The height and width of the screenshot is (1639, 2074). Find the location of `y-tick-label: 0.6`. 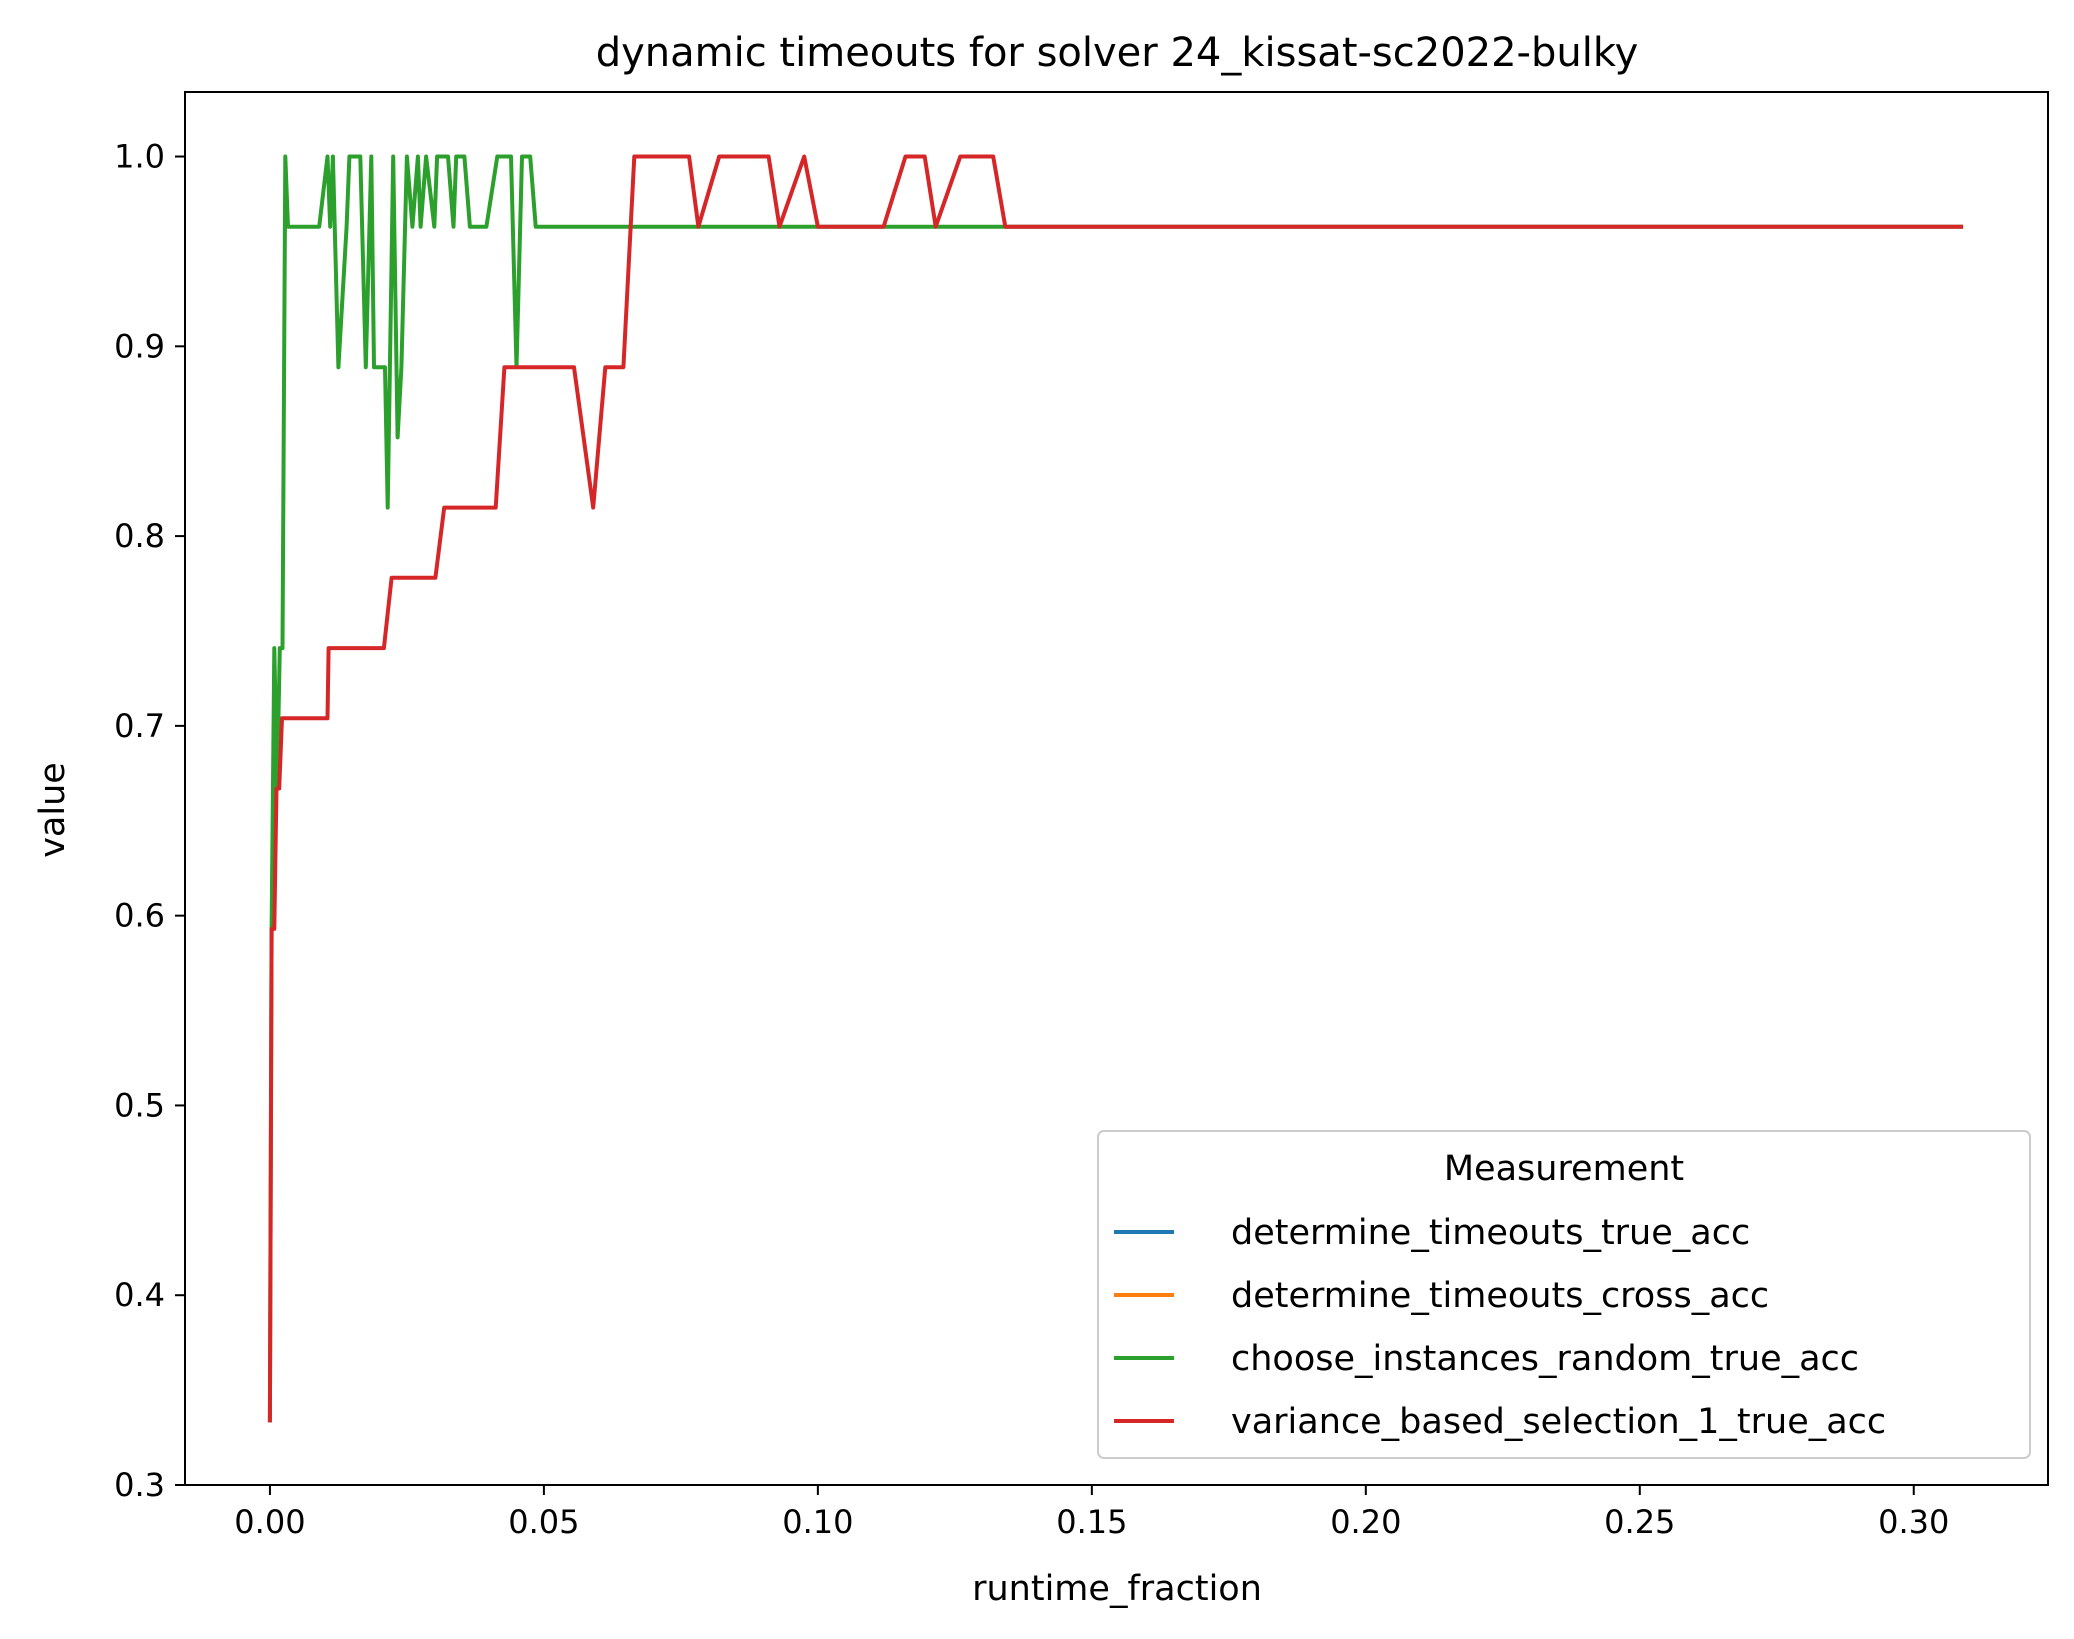

y-tick-label: 0.6 is located at coordinates (139, 916).